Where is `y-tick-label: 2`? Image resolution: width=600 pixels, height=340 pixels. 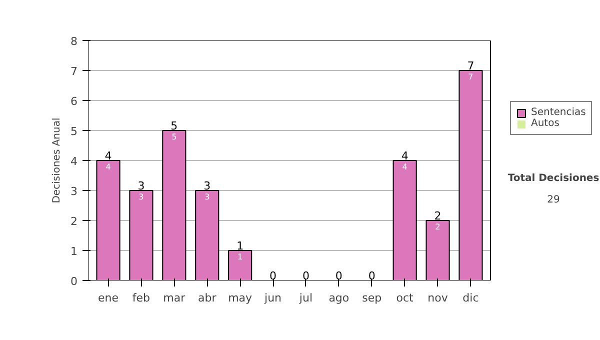
y-tick-label: 2 is located at coordinates (74, 221).